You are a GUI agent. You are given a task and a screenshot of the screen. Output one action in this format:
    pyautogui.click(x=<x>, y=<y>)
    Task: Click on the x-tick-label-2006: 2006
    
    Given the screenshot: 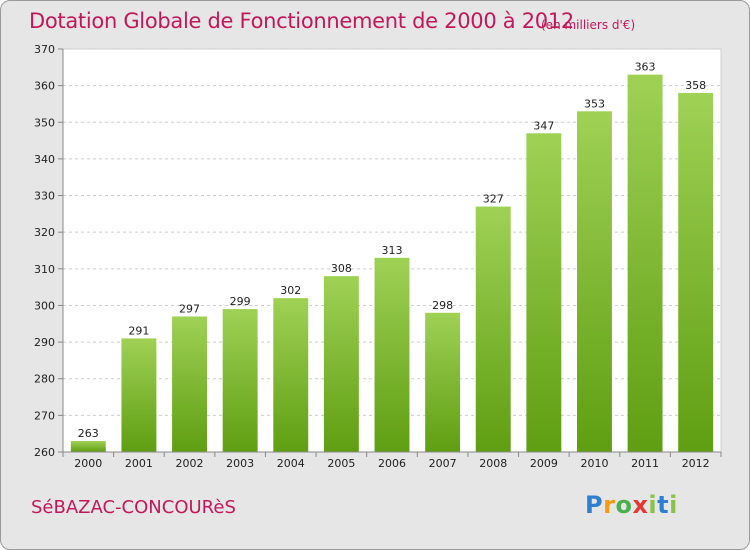 What is the action you would take?
    pyautogui.click(x=392, y=463)
    